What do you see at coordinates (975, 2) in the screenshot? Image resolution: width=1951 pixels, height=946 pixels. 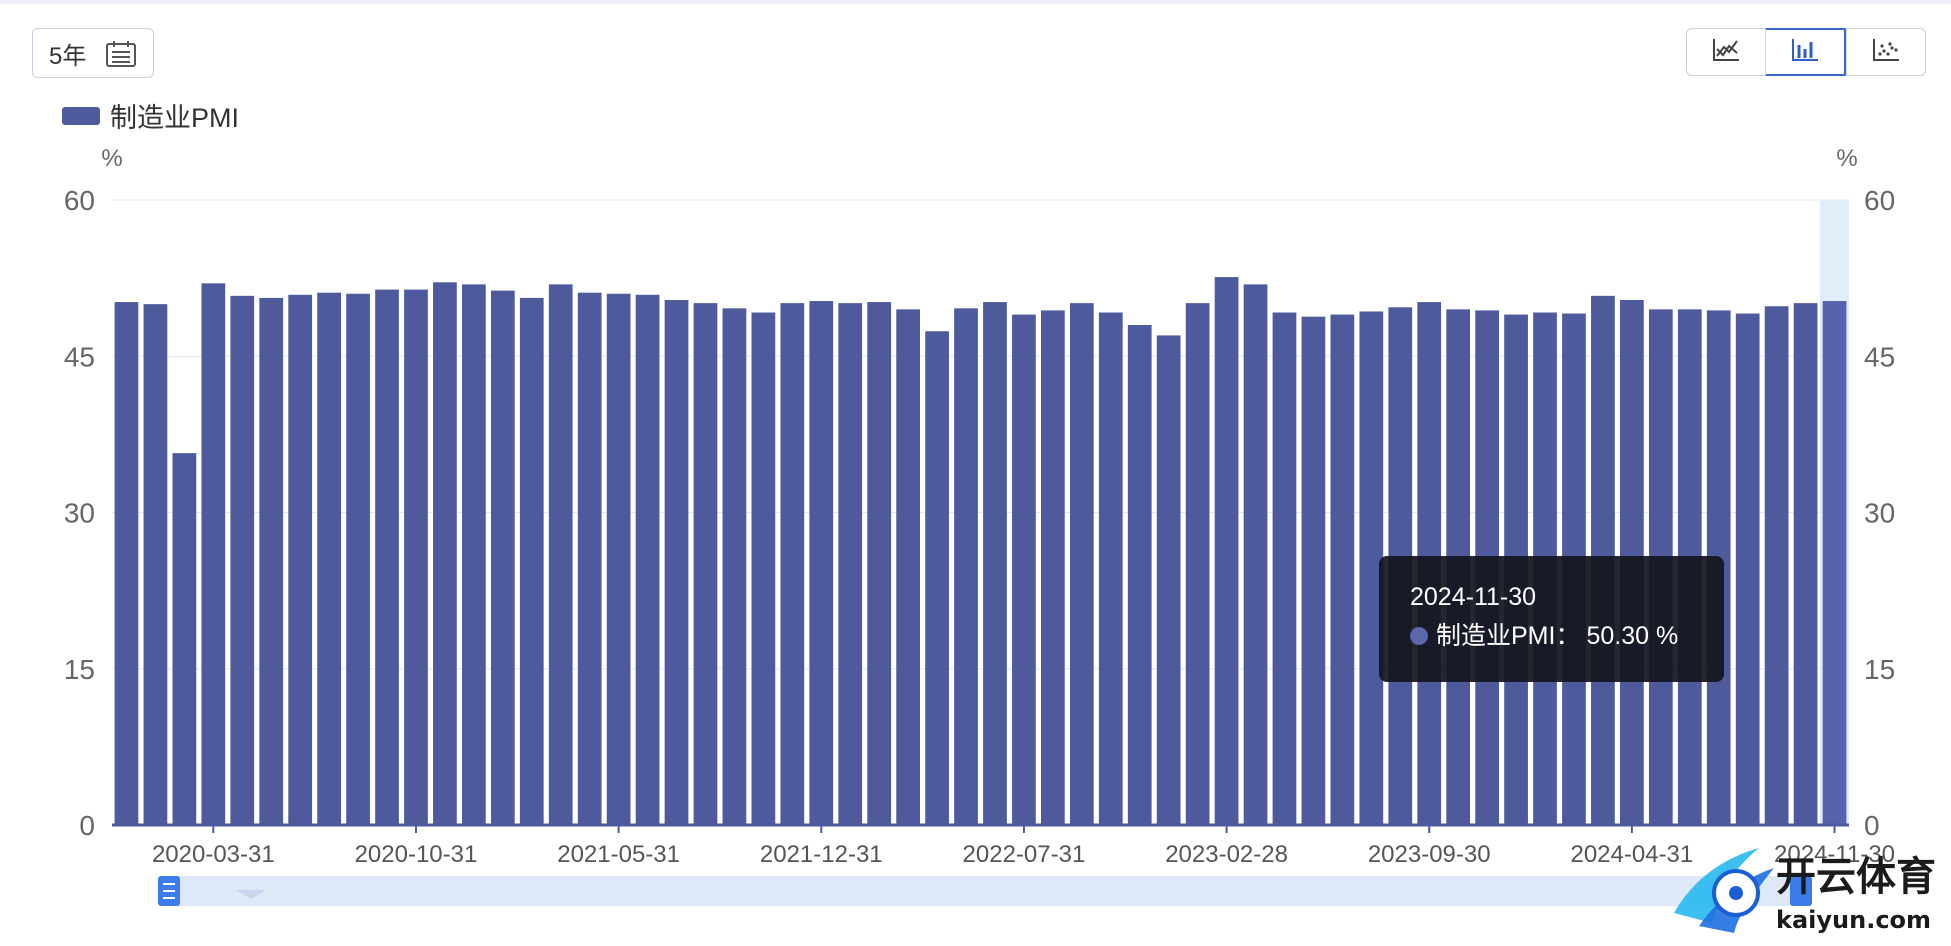 I see `top-divider` at bounding box center [975, 2].